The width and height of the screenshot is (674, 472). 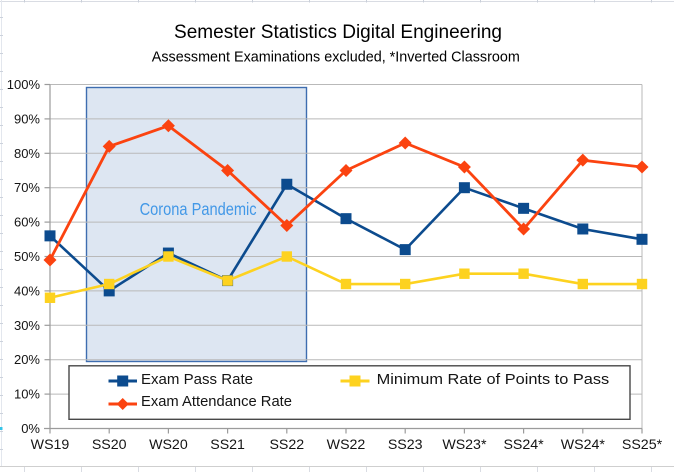 What do you see at coordinates (27, 325) in the screenshot?
I see `svg-text: 30%` at bounding box center [27, 325].